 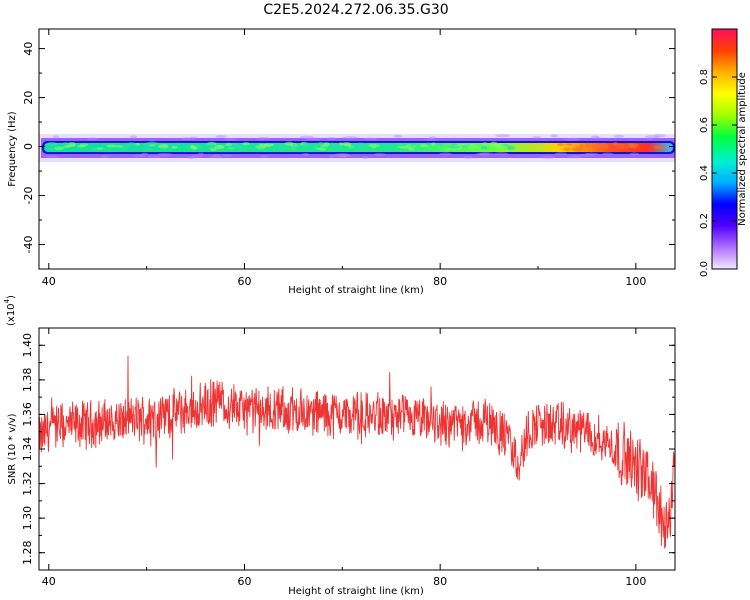 What do you see at coordinates (11, 297) in the screenshot?
I see `y-multiplier-close: )` at bounding box center [11, 297].